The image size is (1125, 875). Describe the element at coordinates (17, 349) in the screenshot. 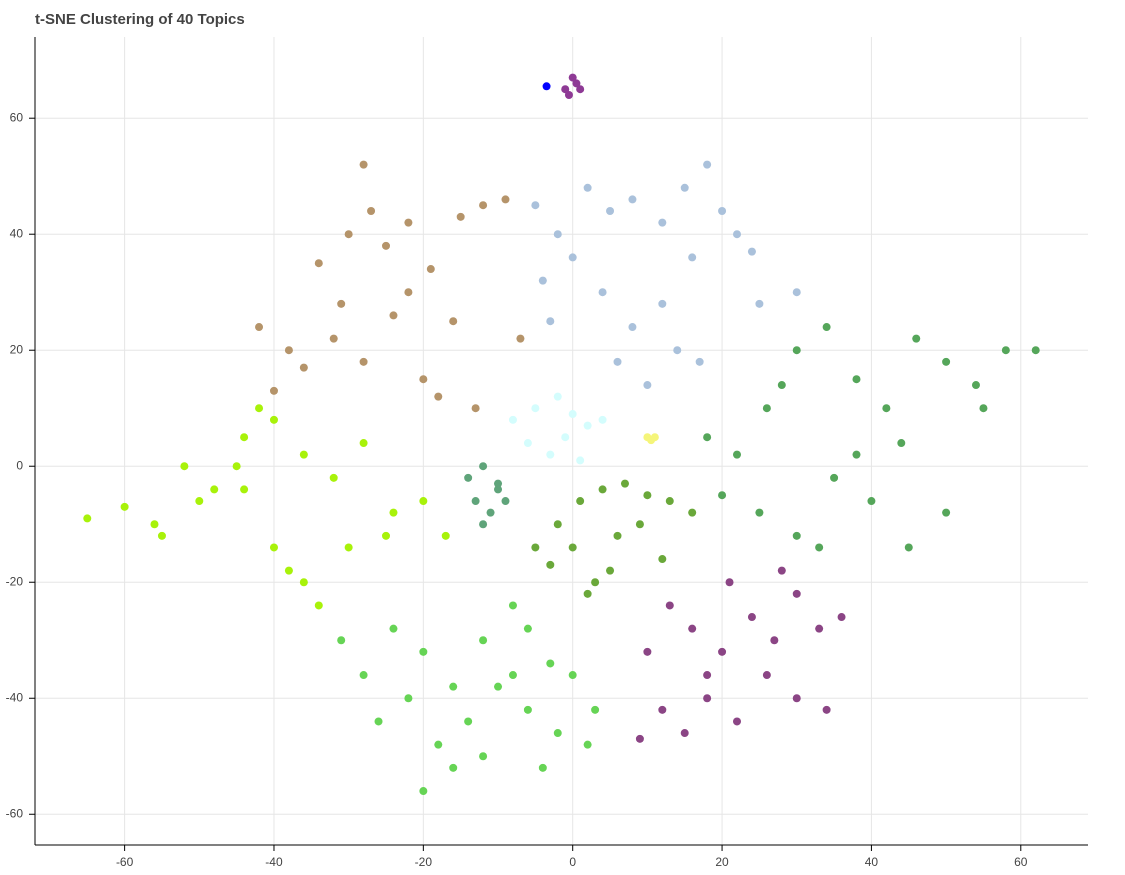

I see `y-tick-label: 20` at that location.